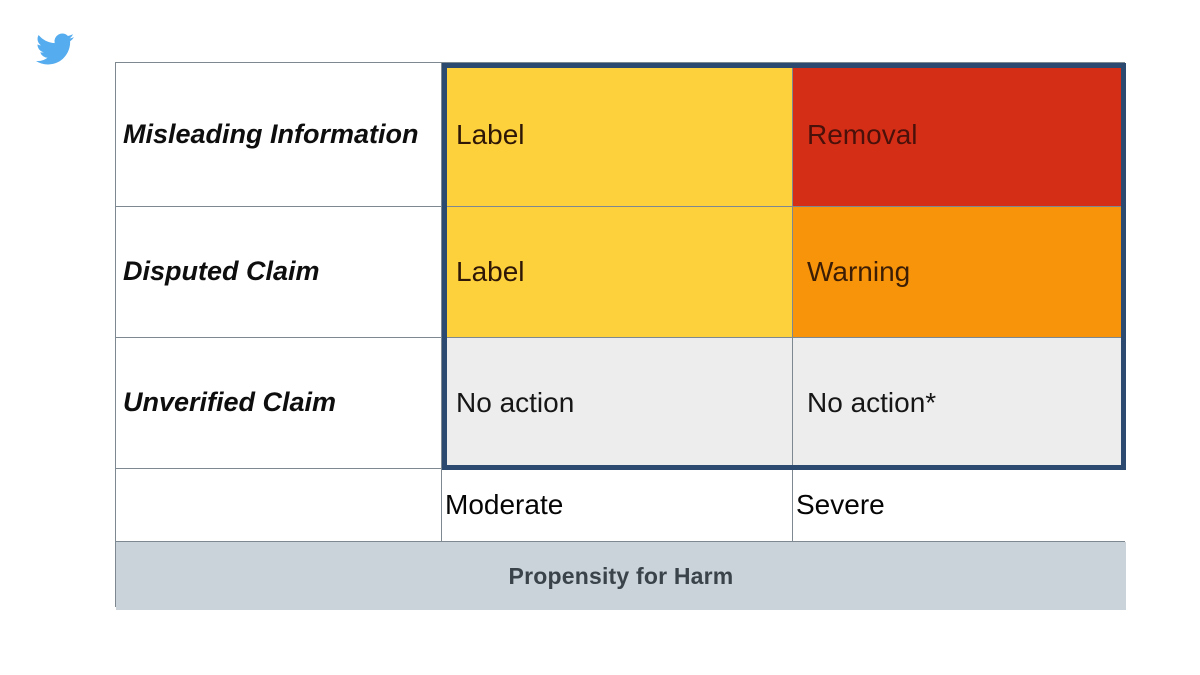 The height and width of the screenshot is (675, 1200). I want to click on row-label-unverified-claim: Unverified Claim, so click(278, 403).